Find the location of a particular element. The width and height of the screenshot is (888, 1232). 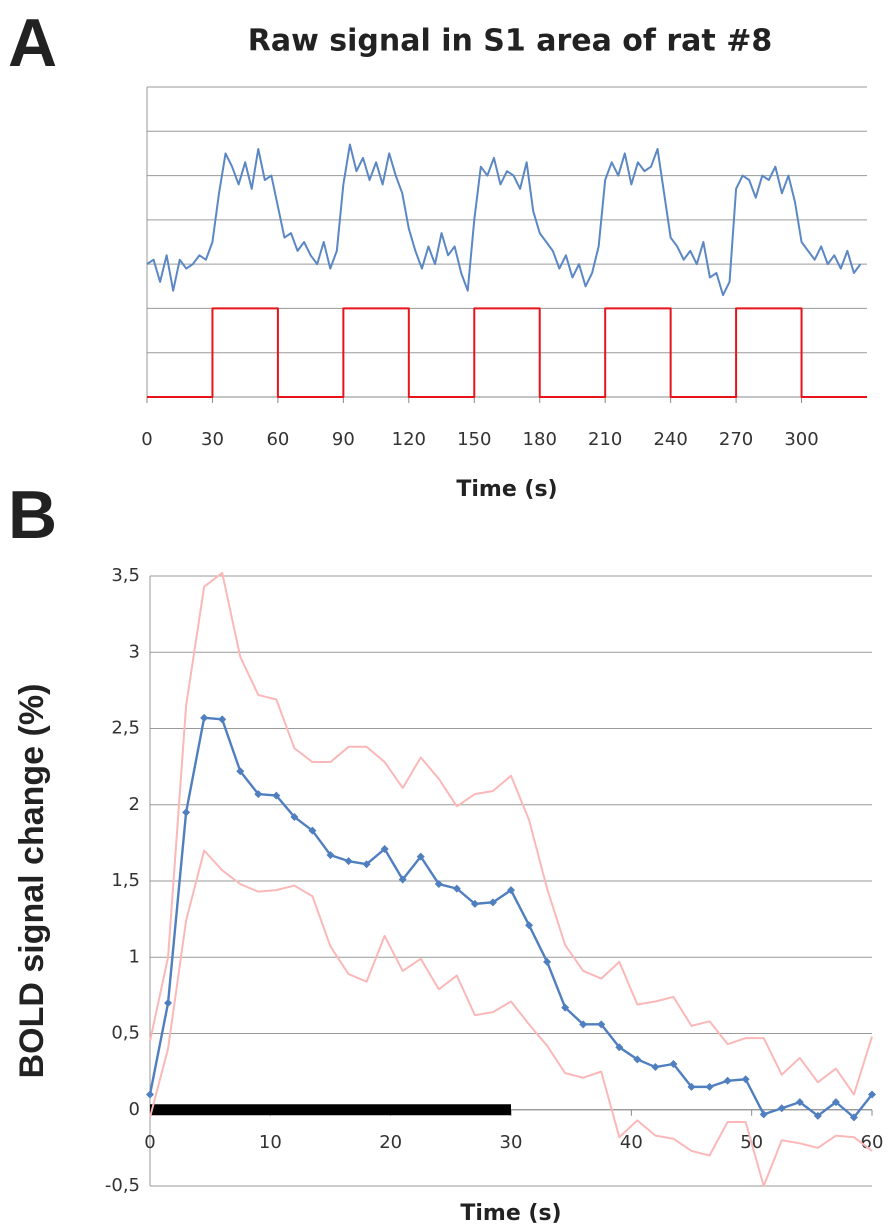

y-tick-label: 1 is located at coordinates (134, 956).